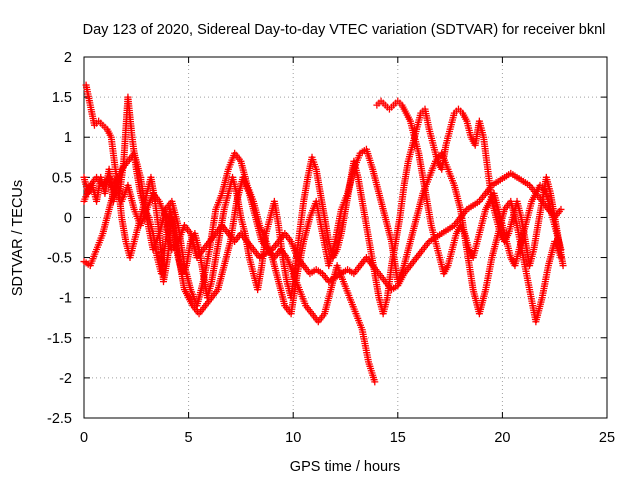 The image size is (640, 480). Describe the element at coordinates (293, 438) in the screenshot. I see `x-tick-label: 10` at that location.